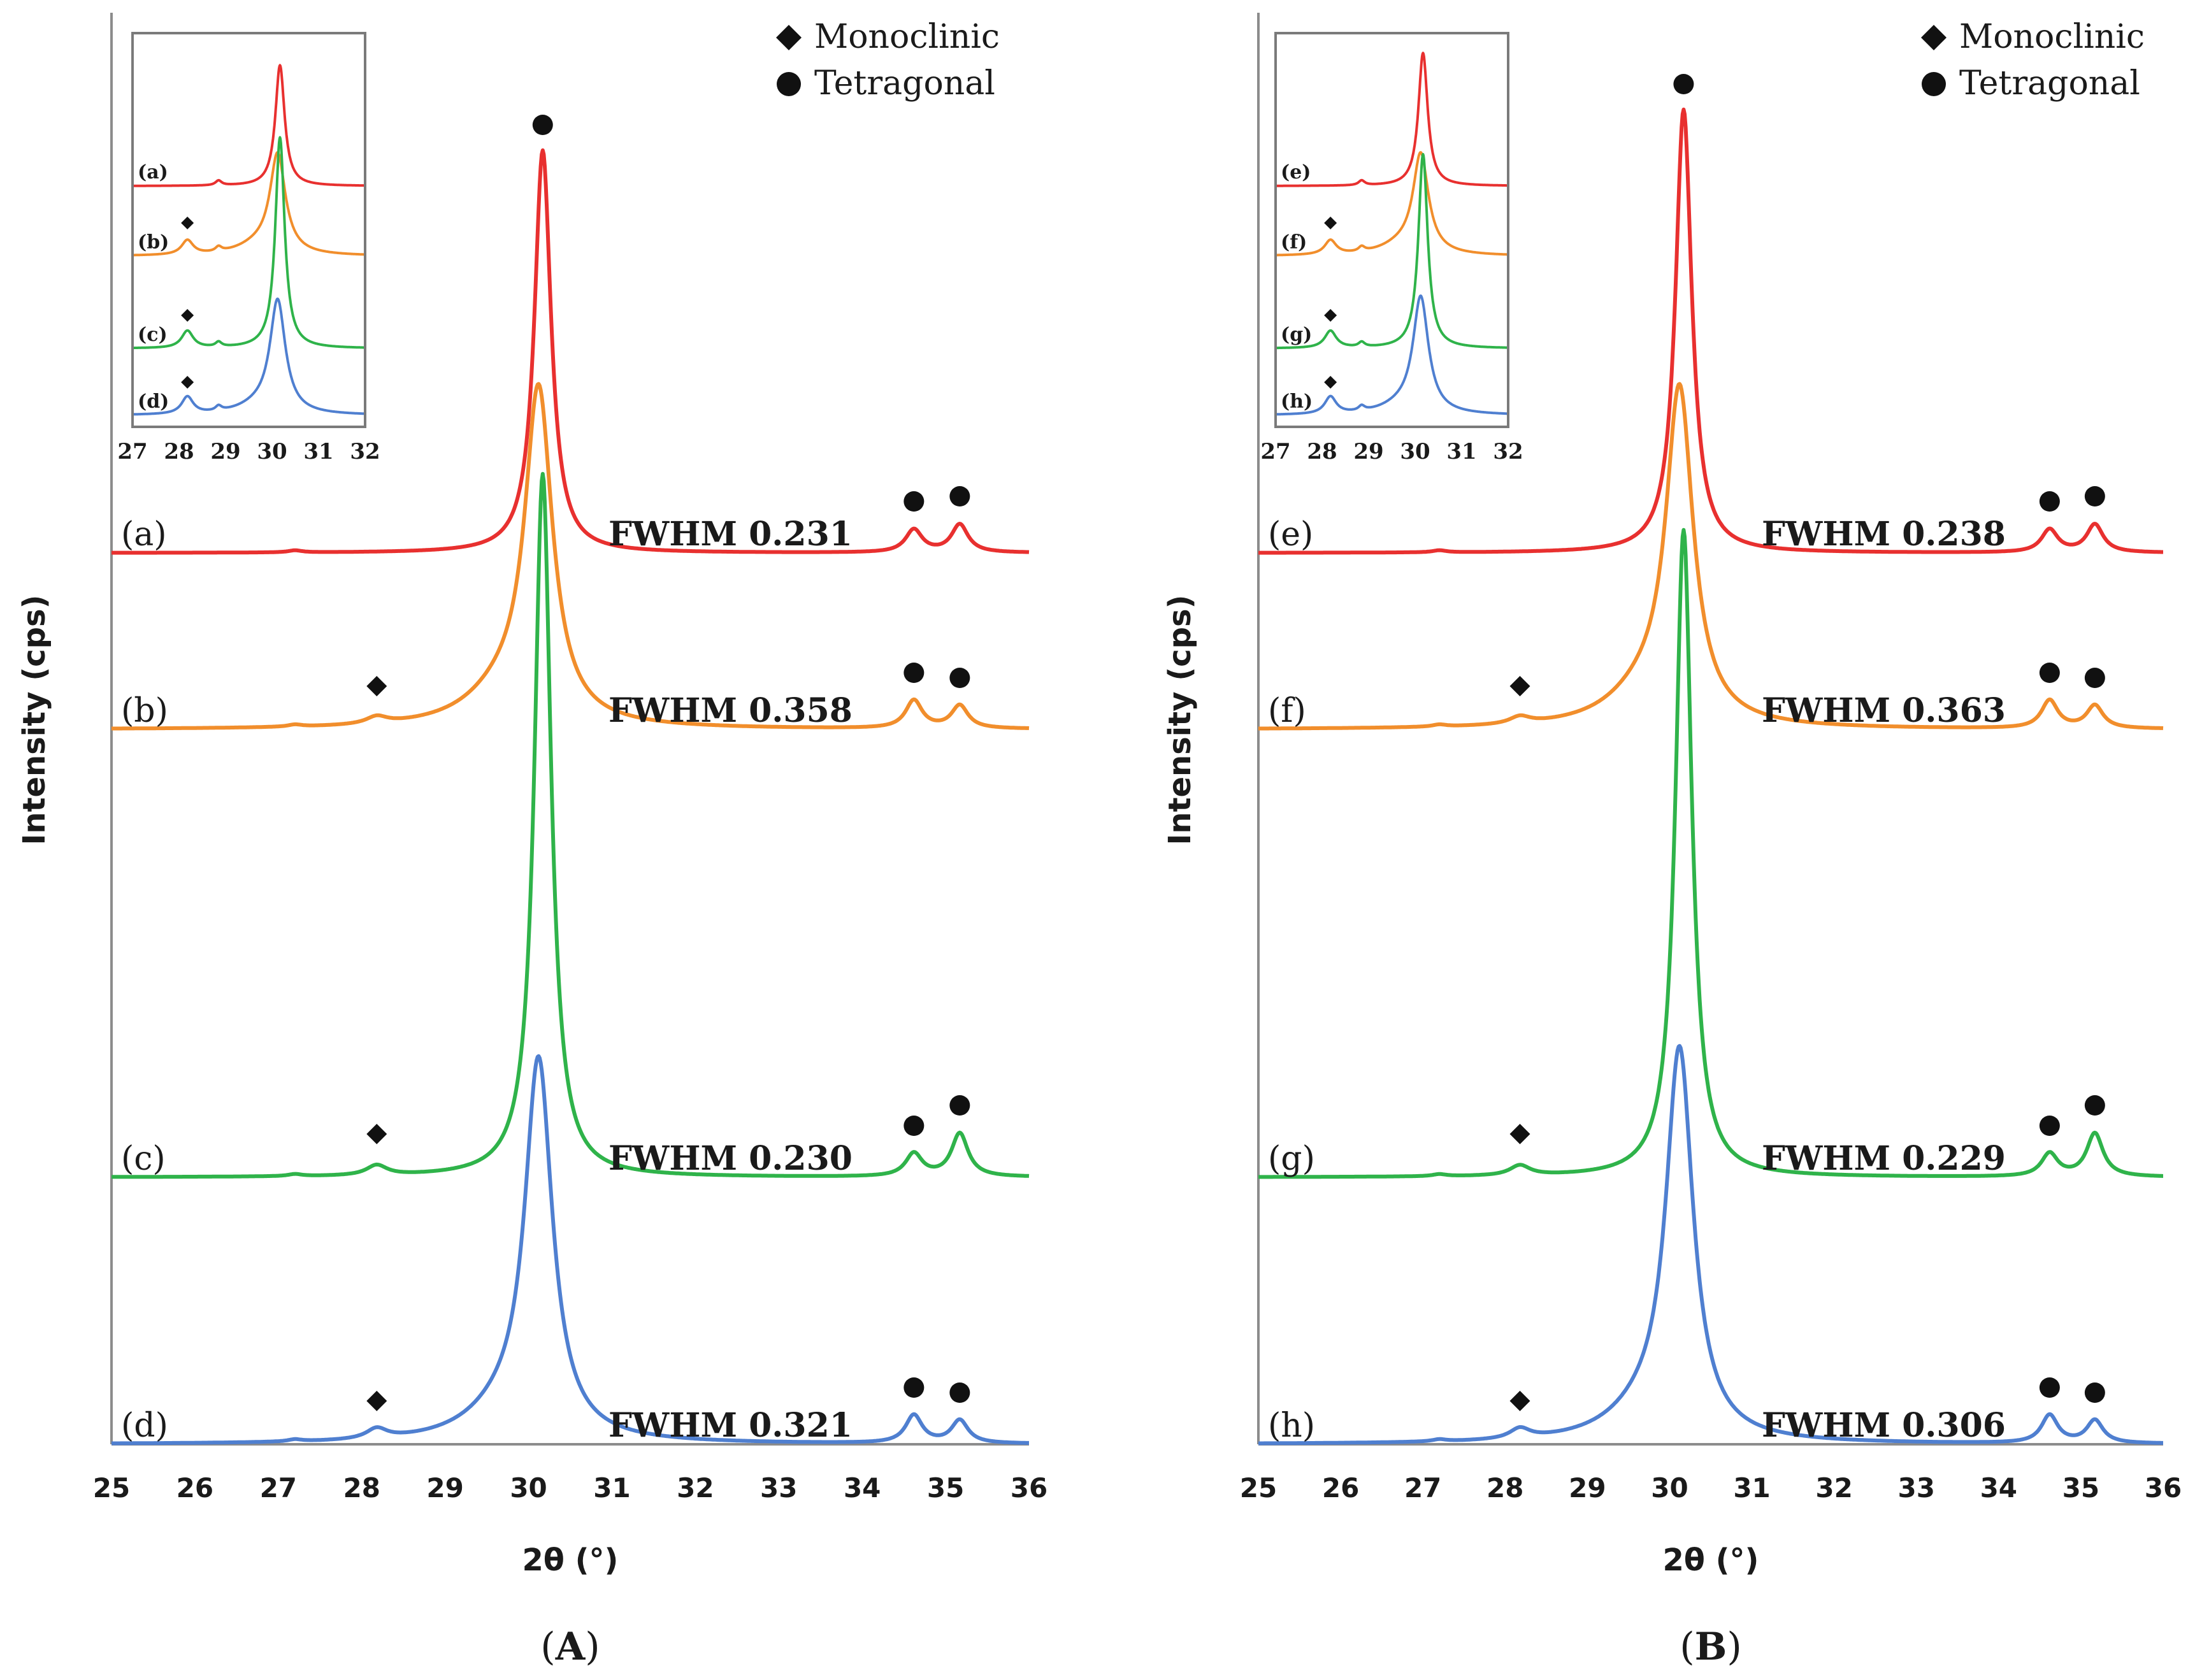 This screenshot has height=1680, width=2188. What do you see at coordinates (907, 37) in the screenshot?
I see `legend-monoclinic-label: Monoclinic` at bounding box center [907, 37].